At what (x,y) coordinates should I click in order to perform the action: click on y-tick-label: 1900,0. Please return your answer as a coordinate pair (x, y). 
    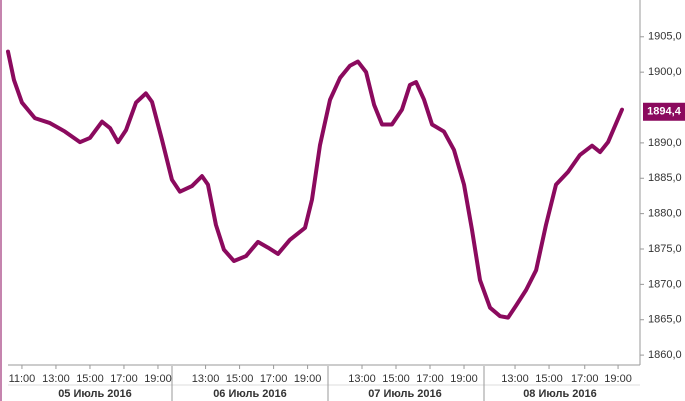
    Looking at the image, I should click on (665, 72).